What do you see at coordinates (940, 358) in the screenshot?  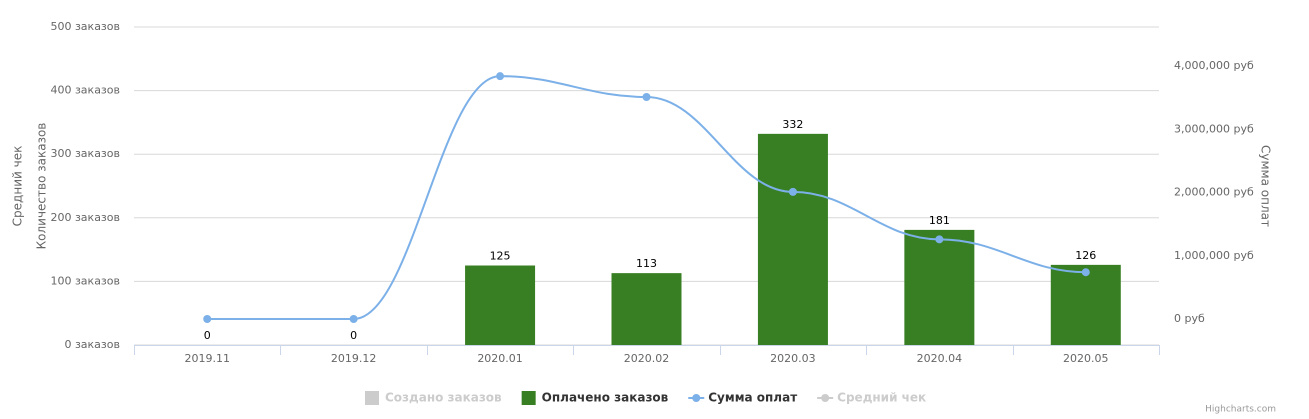 I see `x-tick-label: 2020.04` at bounding box center [940, 358].